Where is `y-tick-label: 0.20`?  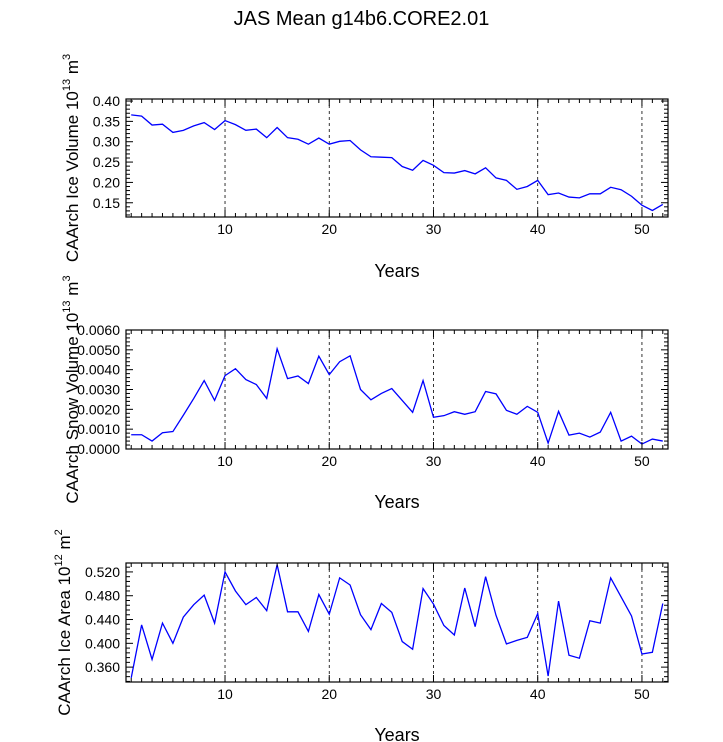
y-tick-label: 0.20 is located at coordinates (106, 182).